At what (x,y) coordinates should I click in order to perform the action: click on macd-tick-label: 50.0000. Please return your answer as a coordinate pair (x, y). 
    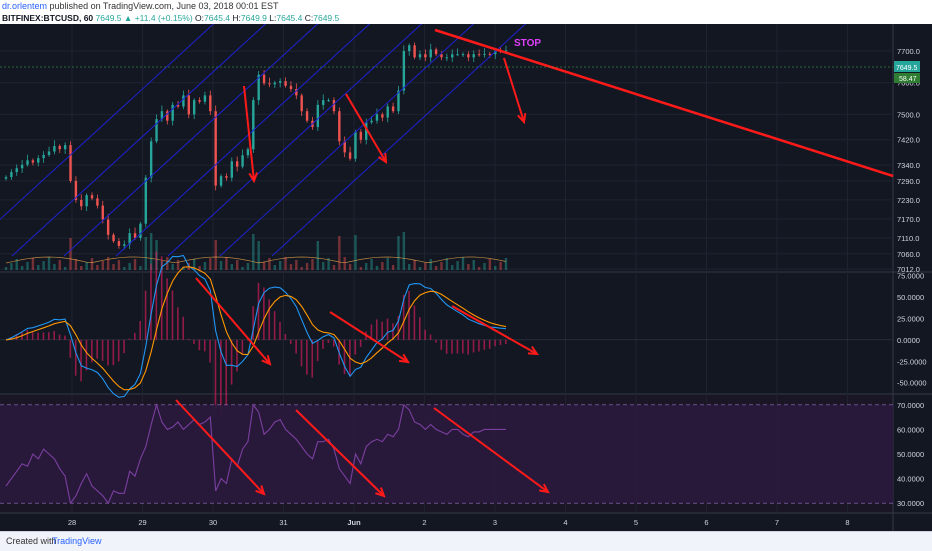
    Looking at the image, I should click on (910, 297).